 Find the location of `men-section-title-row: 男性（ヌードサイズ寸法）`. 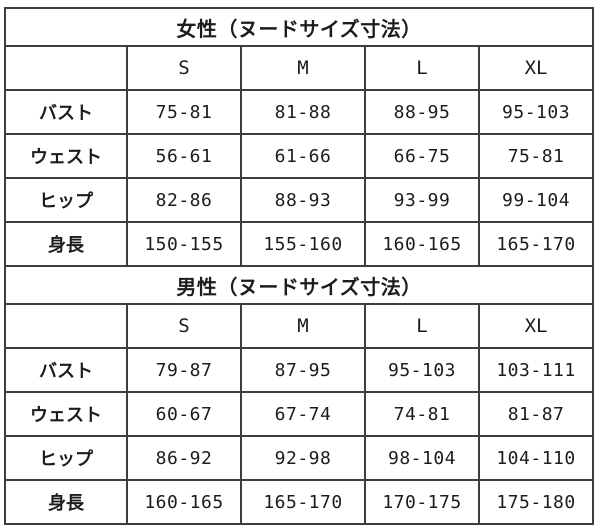

men-section-title-row: 男性（ヌードサイズ寸法） is located at coordinates (299, 285).